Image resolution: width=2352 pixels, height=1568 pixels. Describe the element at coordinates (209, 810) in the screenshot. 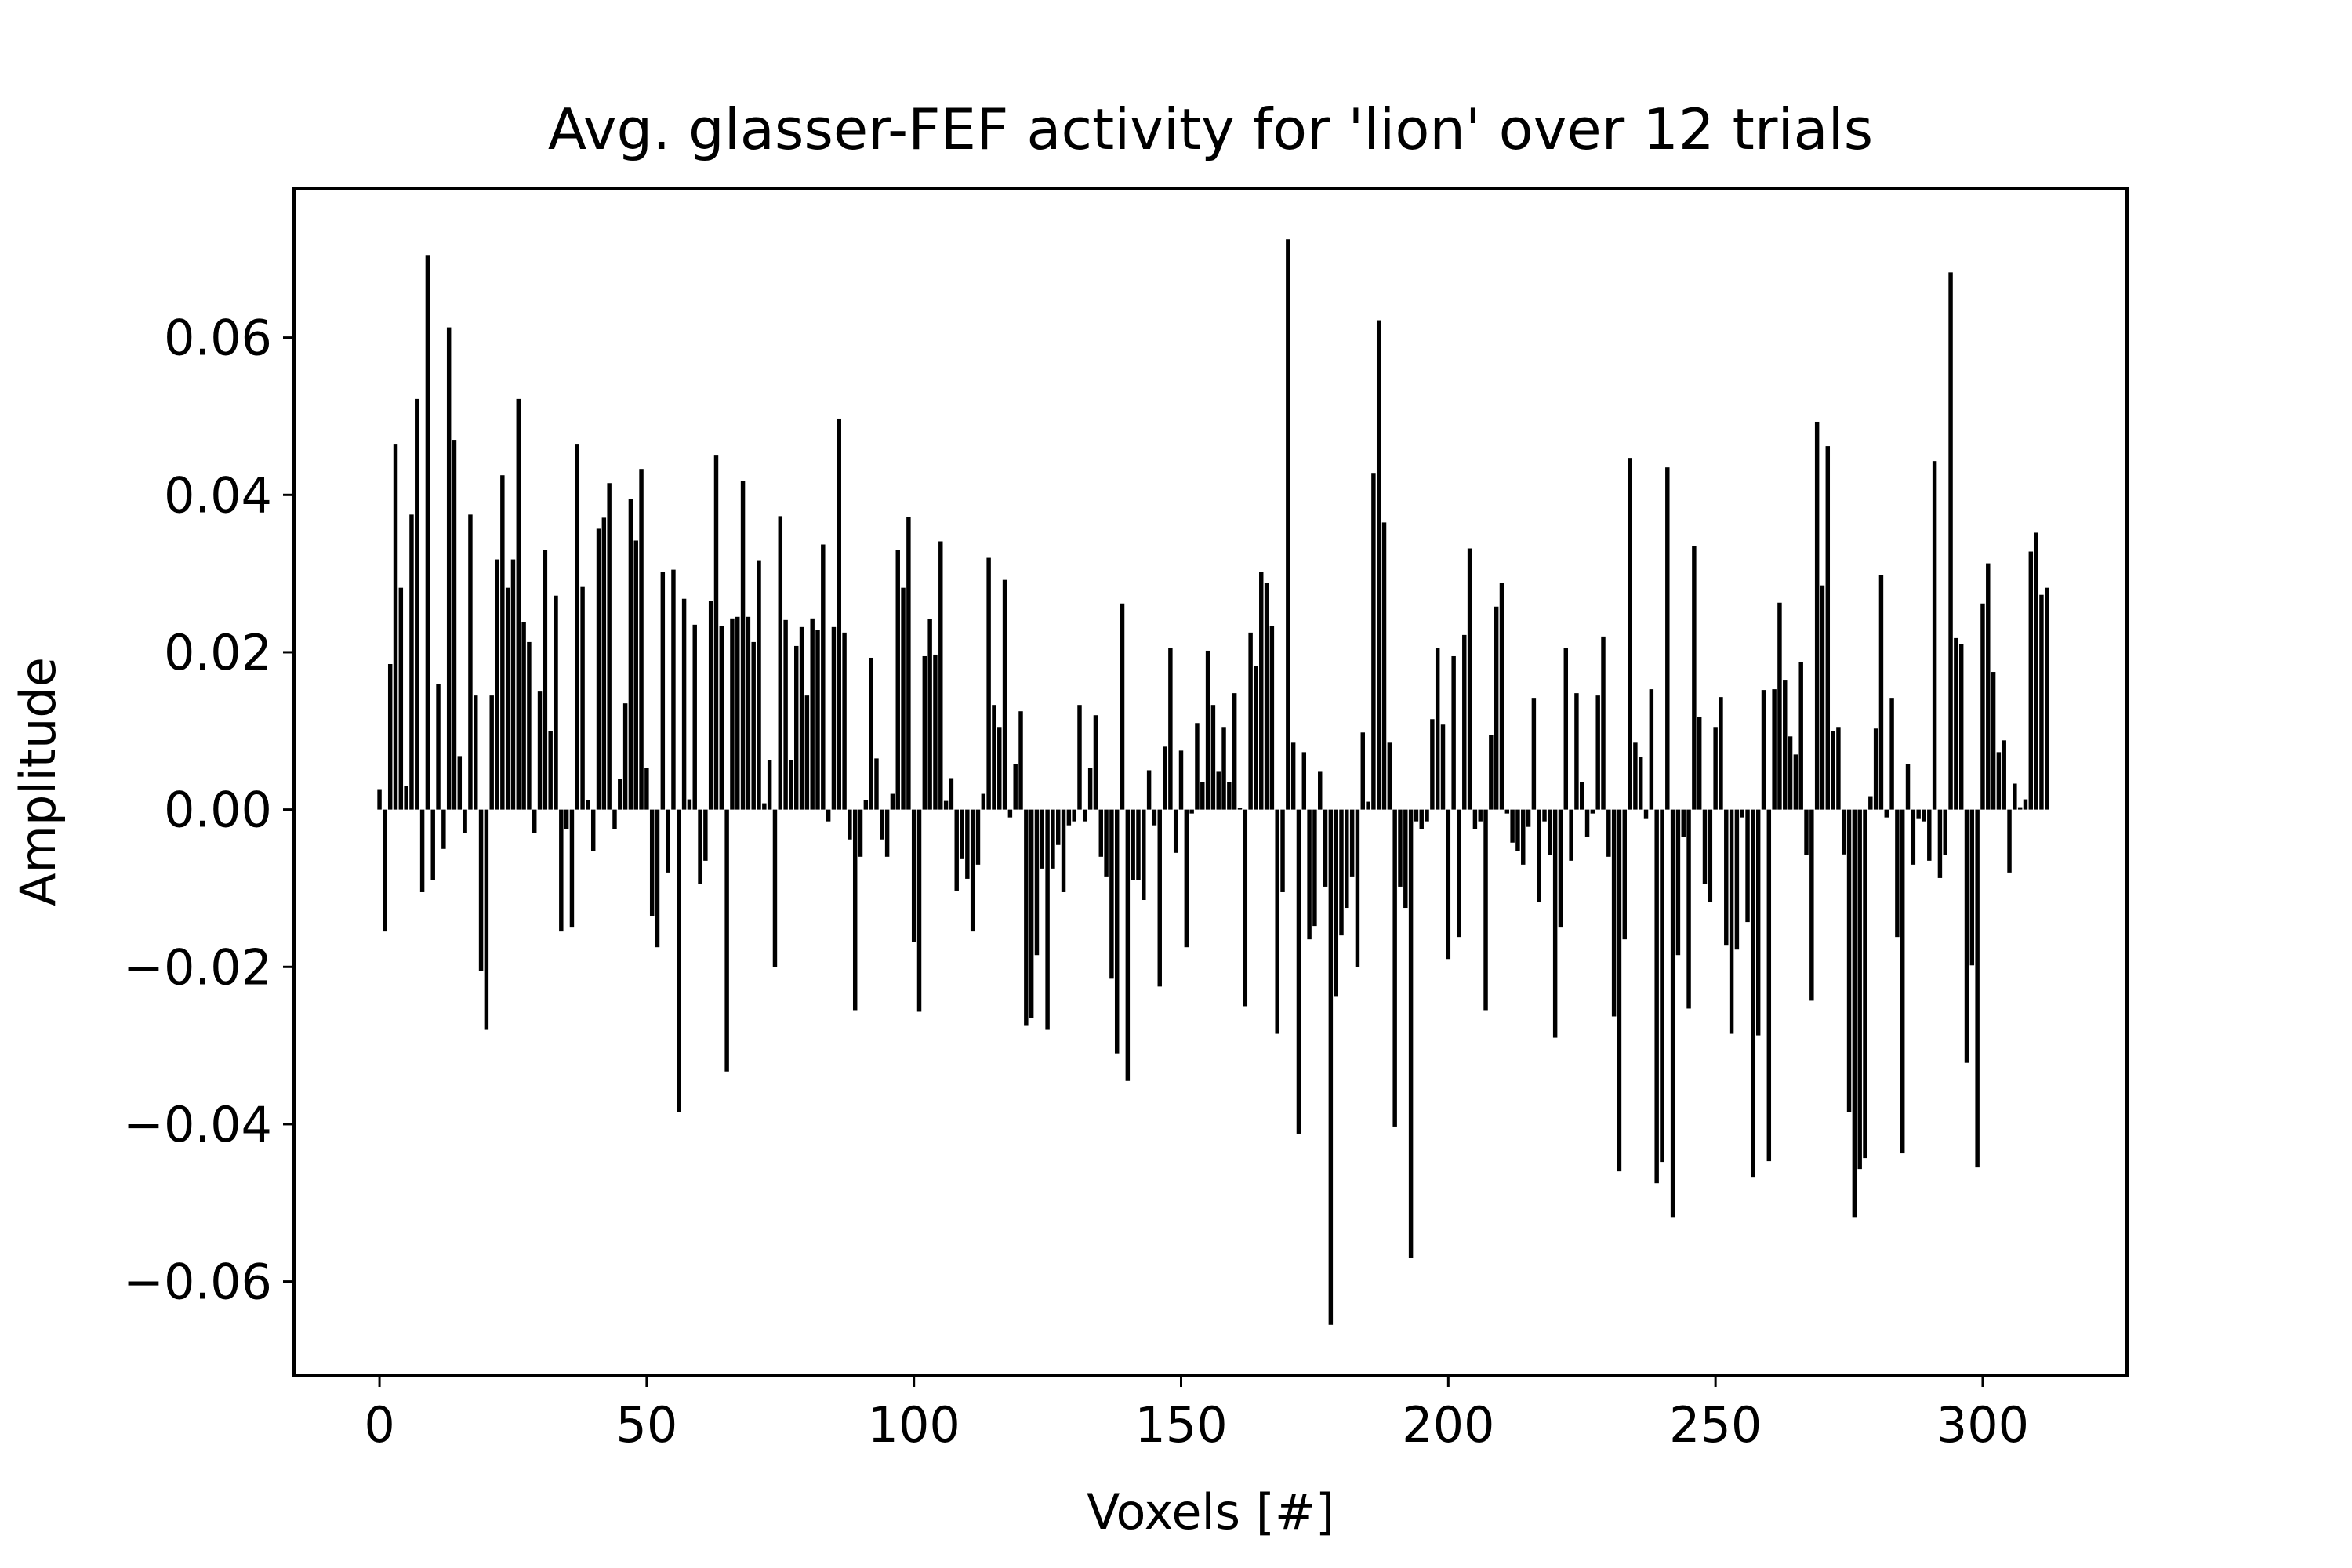

I see `y-axis: −0.06 −0.04 −0.02 0.00 0.02 0.04 0.06` at that location.